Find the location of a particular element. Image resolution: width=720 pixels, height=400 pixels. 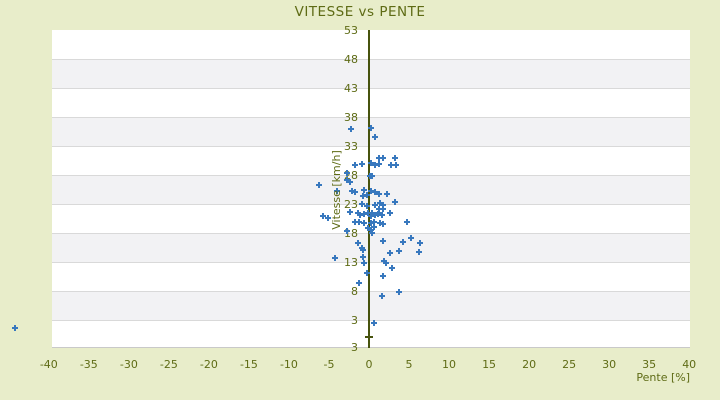

x-tick-label: 0 is located at coordinates (369, 364).